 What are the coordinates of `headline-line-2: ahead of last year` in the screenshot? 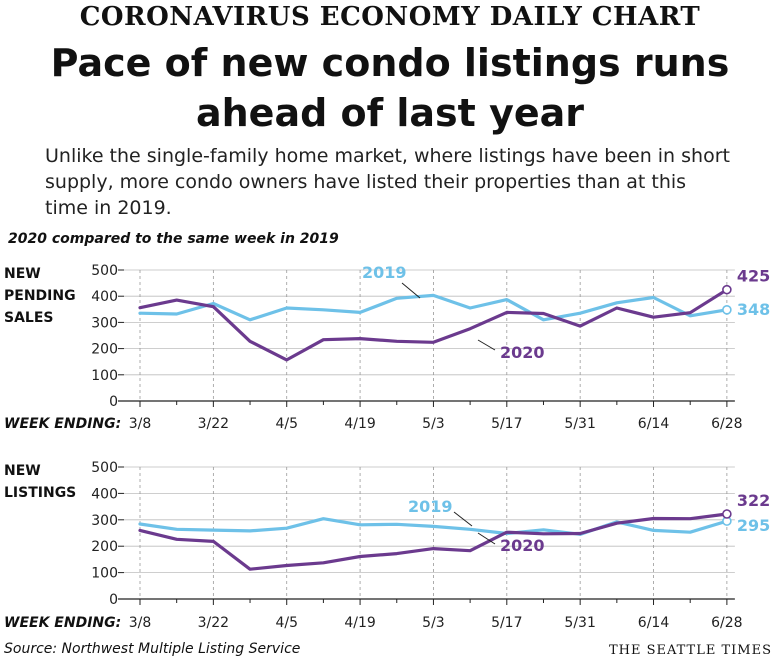 It's located at (389, 113).